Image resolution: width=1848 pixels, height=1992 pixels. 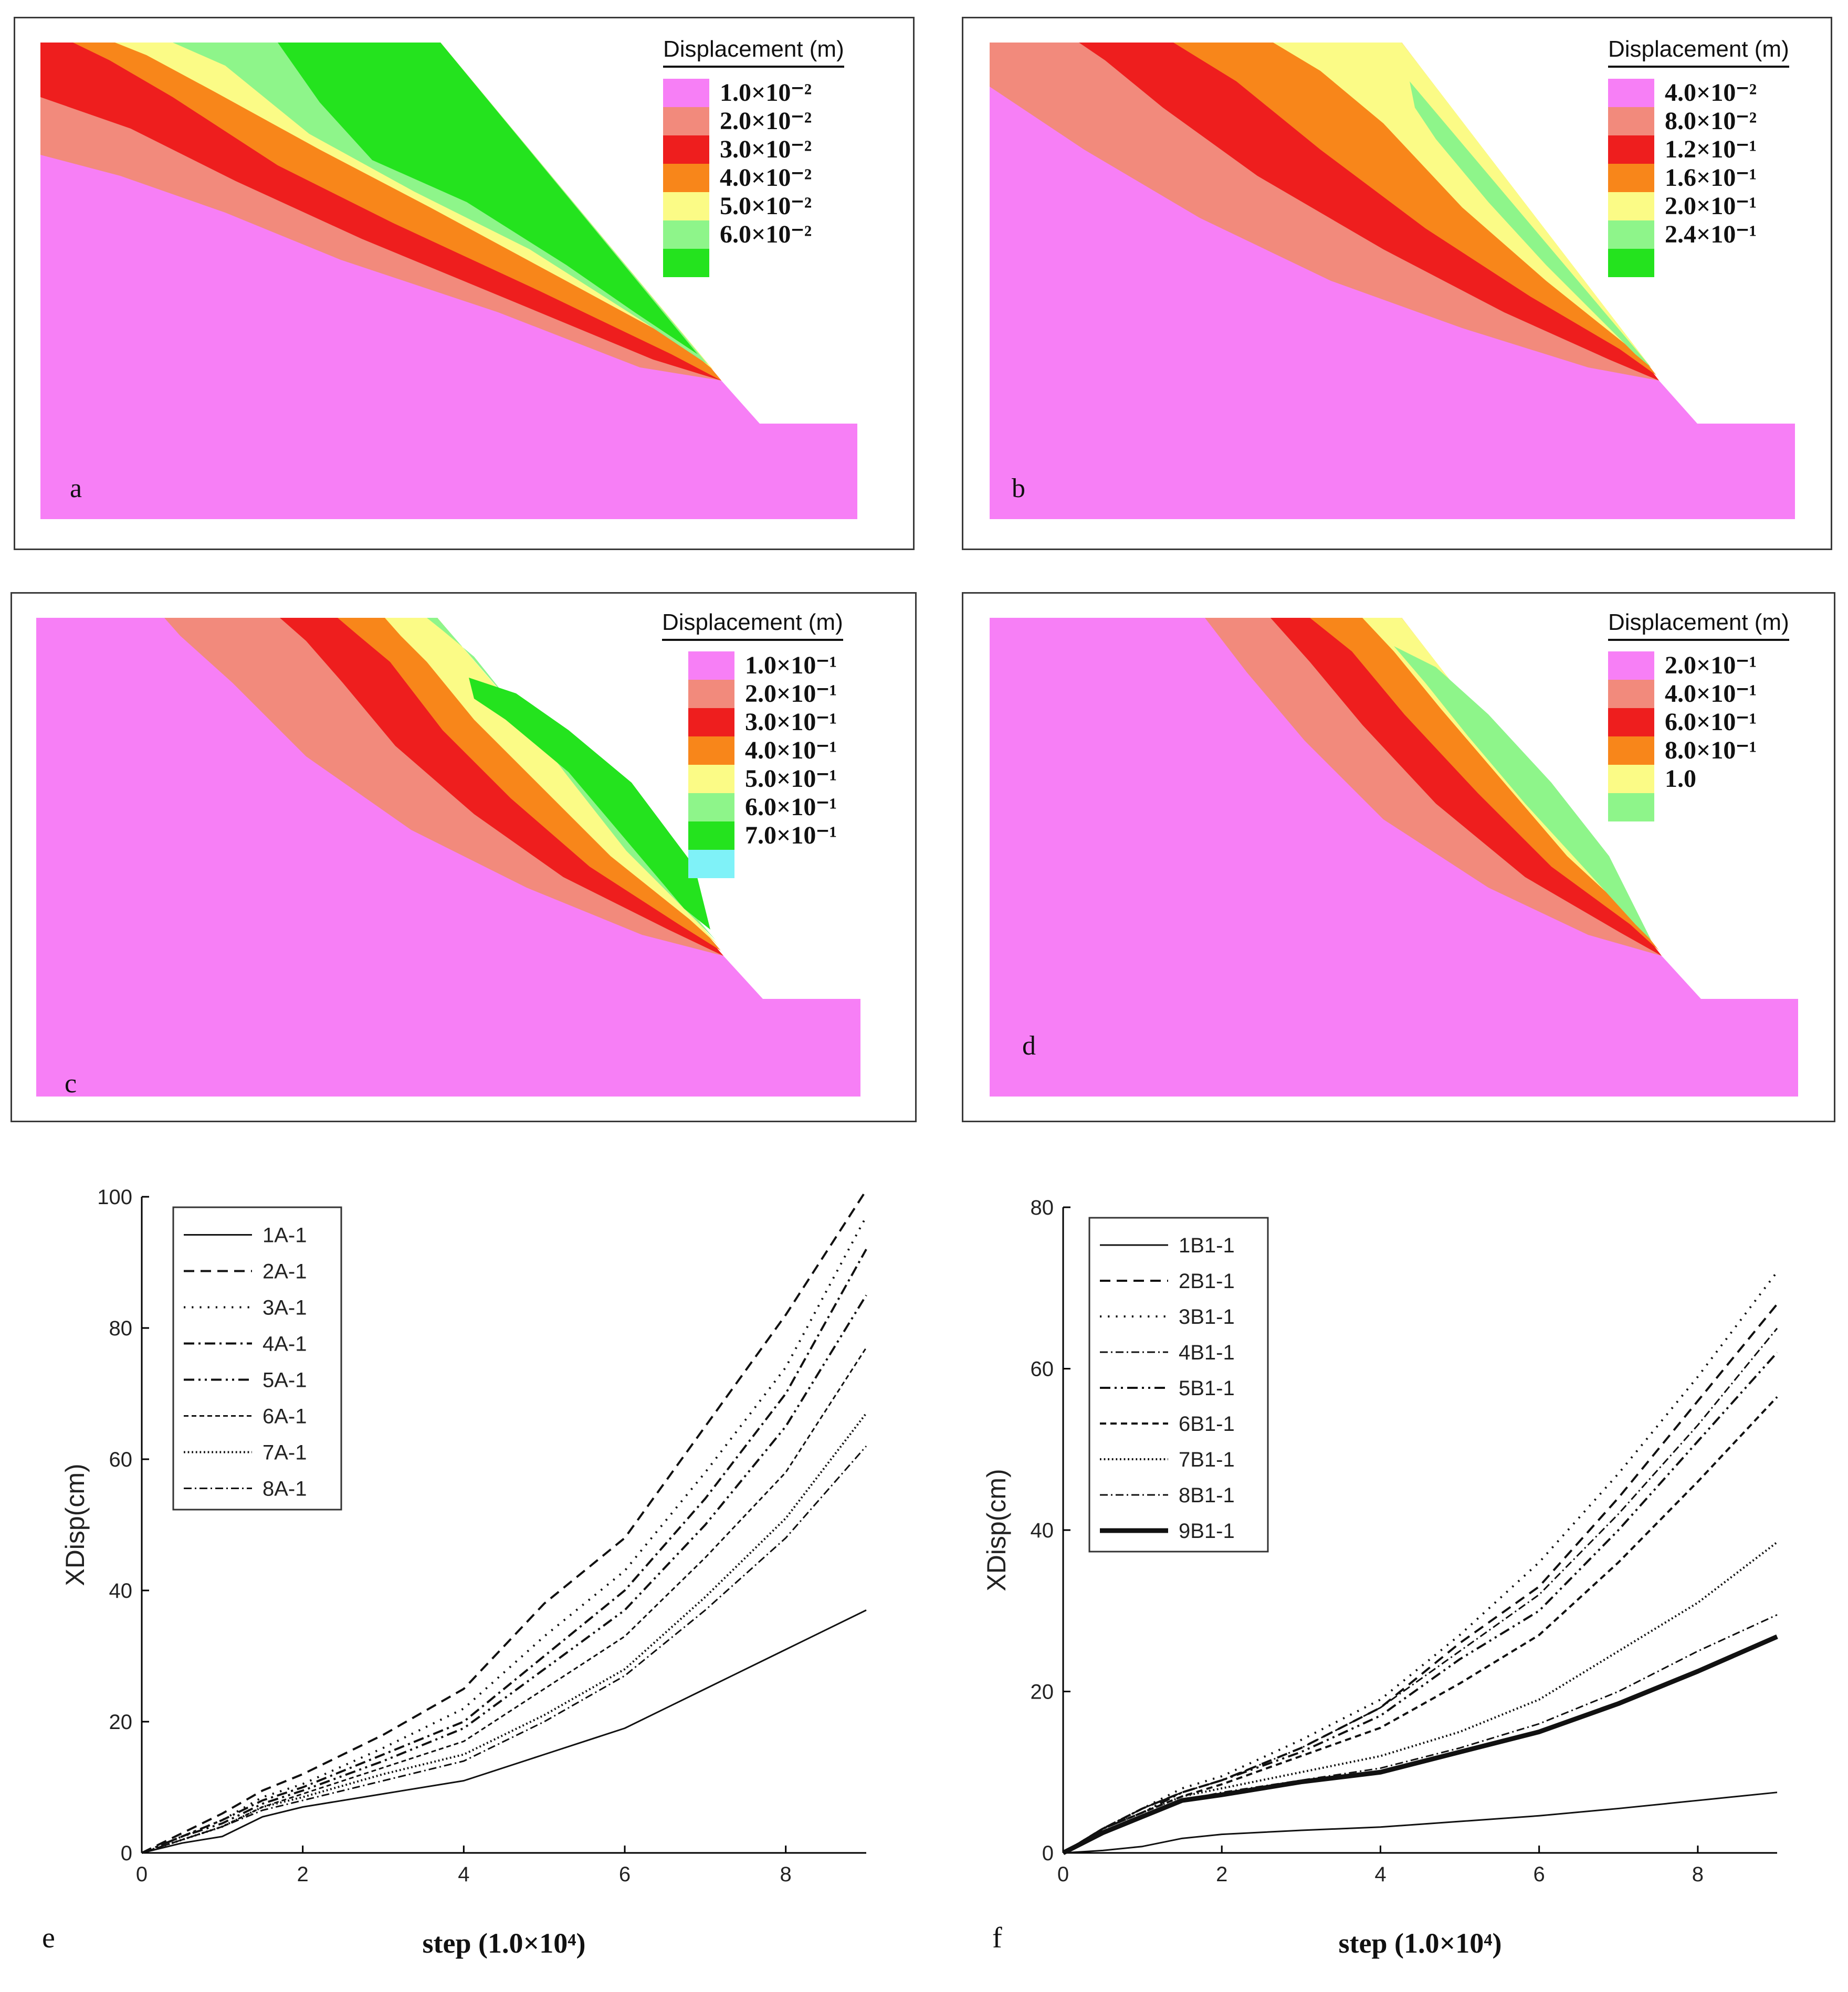 What do you see at coordinates (1178, 1385) in the screenshot?
I see `legend-box` at bounding box center [1178, 1385].